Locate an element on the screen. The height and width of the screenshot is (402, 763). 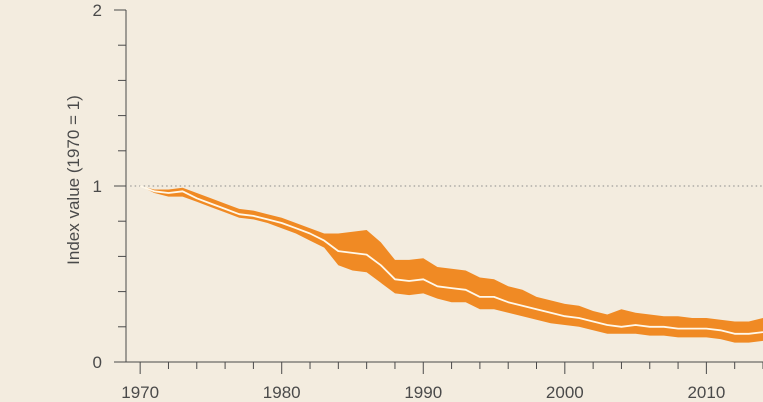
y-tick-label: 2 is located at coordinates (97, 10).